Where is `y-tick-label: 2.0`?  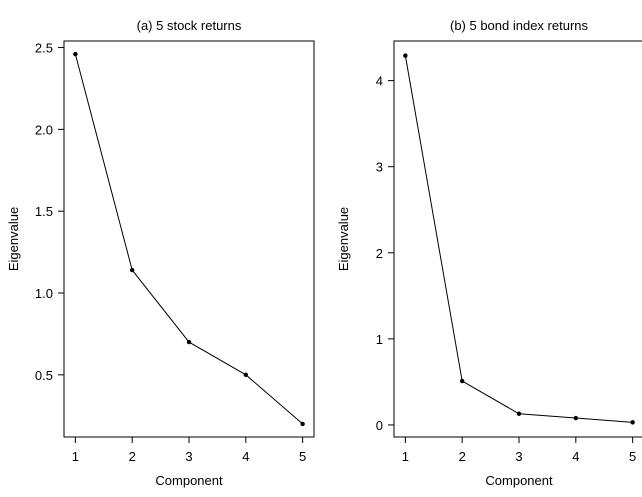
y-tick-label: 2.0 is located at coordinates (44, 129).